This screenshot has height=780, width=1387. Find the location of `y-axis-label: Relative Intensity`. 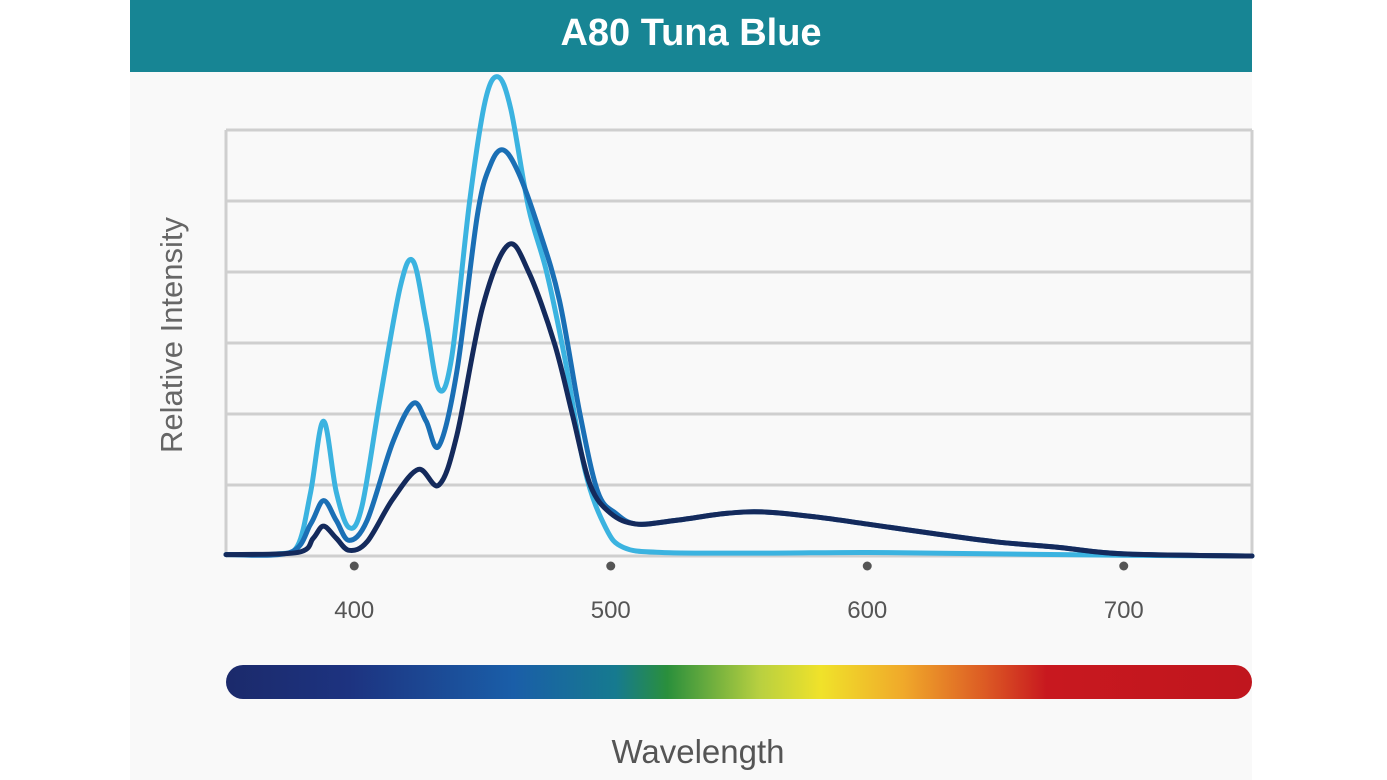

y-axis-label: Relative Intensity is located at coordinates (171, 335).